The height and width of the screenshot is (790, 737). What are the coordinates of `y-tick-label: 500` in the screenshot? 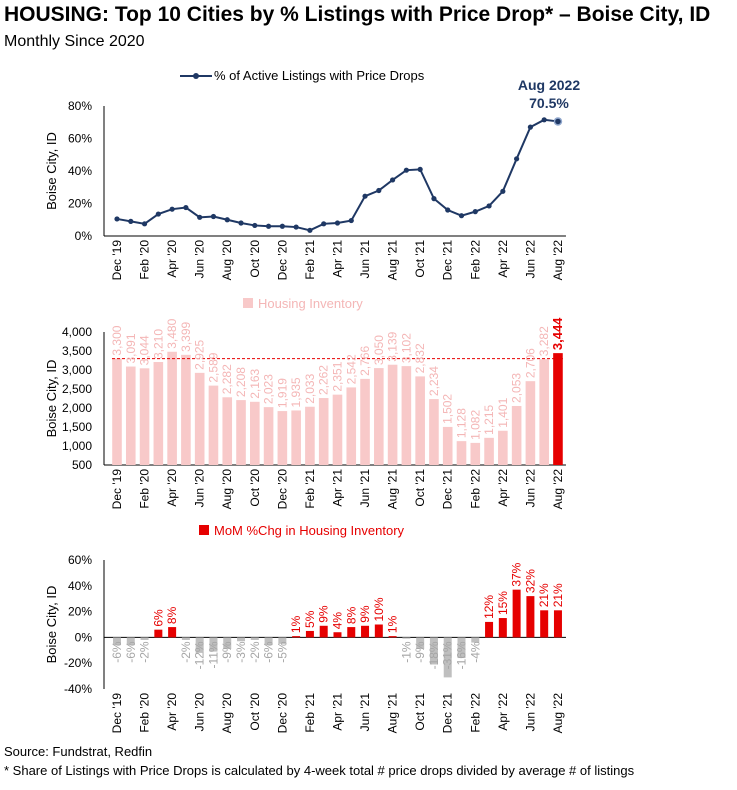 It's located at (82, 465).